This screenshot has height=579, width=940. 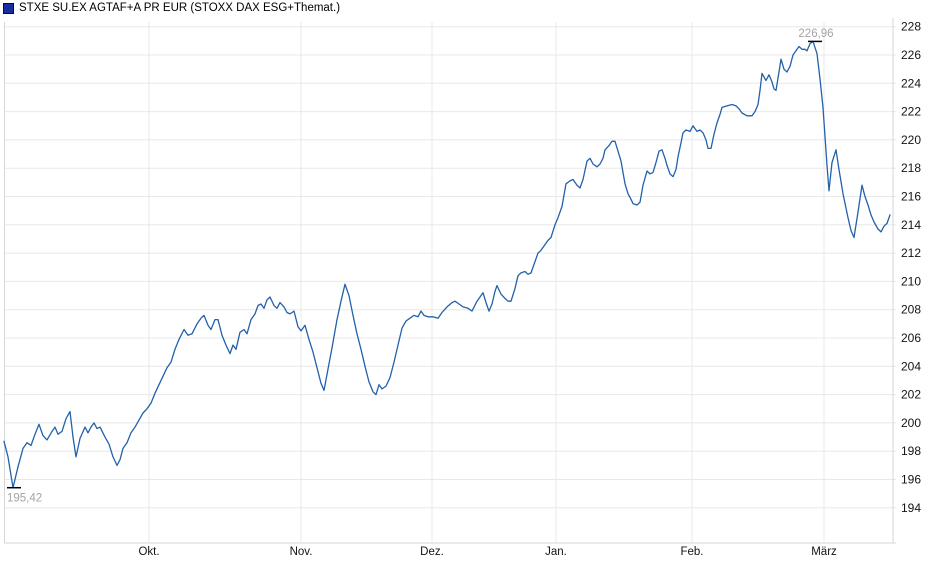 What do you see at coordinates (911, 225) in the screenshot?
I see `y-axis-tick-label: 214` at bounding box center [911, 225].